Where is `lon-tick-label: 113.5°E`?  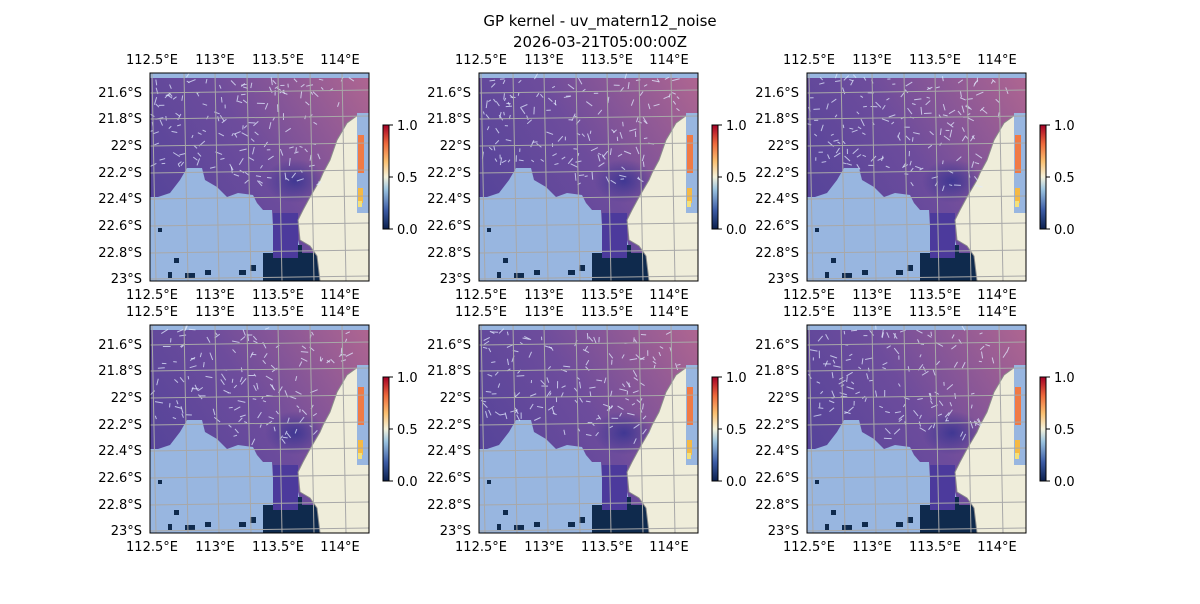
lon-tick-label: 113.5°E is located at coordinates (278, 547).